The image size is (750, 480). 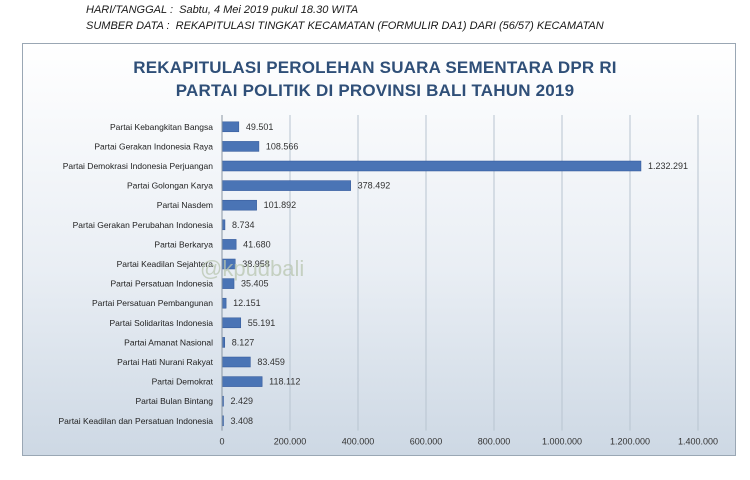 I want to click on category-label: Partai Demokrat, so click(x=183, y=382).